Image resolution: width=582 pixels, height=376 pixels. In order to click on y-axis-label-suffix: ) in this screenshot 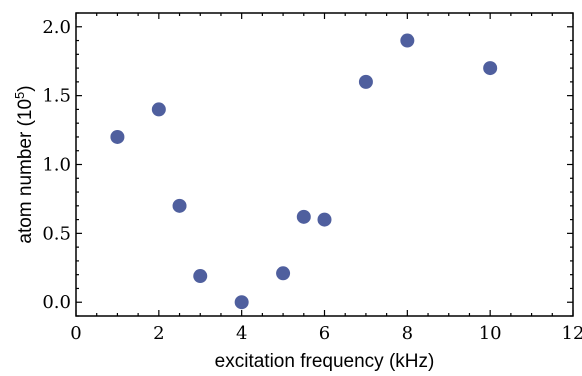, I will do `click(25, 88)`.